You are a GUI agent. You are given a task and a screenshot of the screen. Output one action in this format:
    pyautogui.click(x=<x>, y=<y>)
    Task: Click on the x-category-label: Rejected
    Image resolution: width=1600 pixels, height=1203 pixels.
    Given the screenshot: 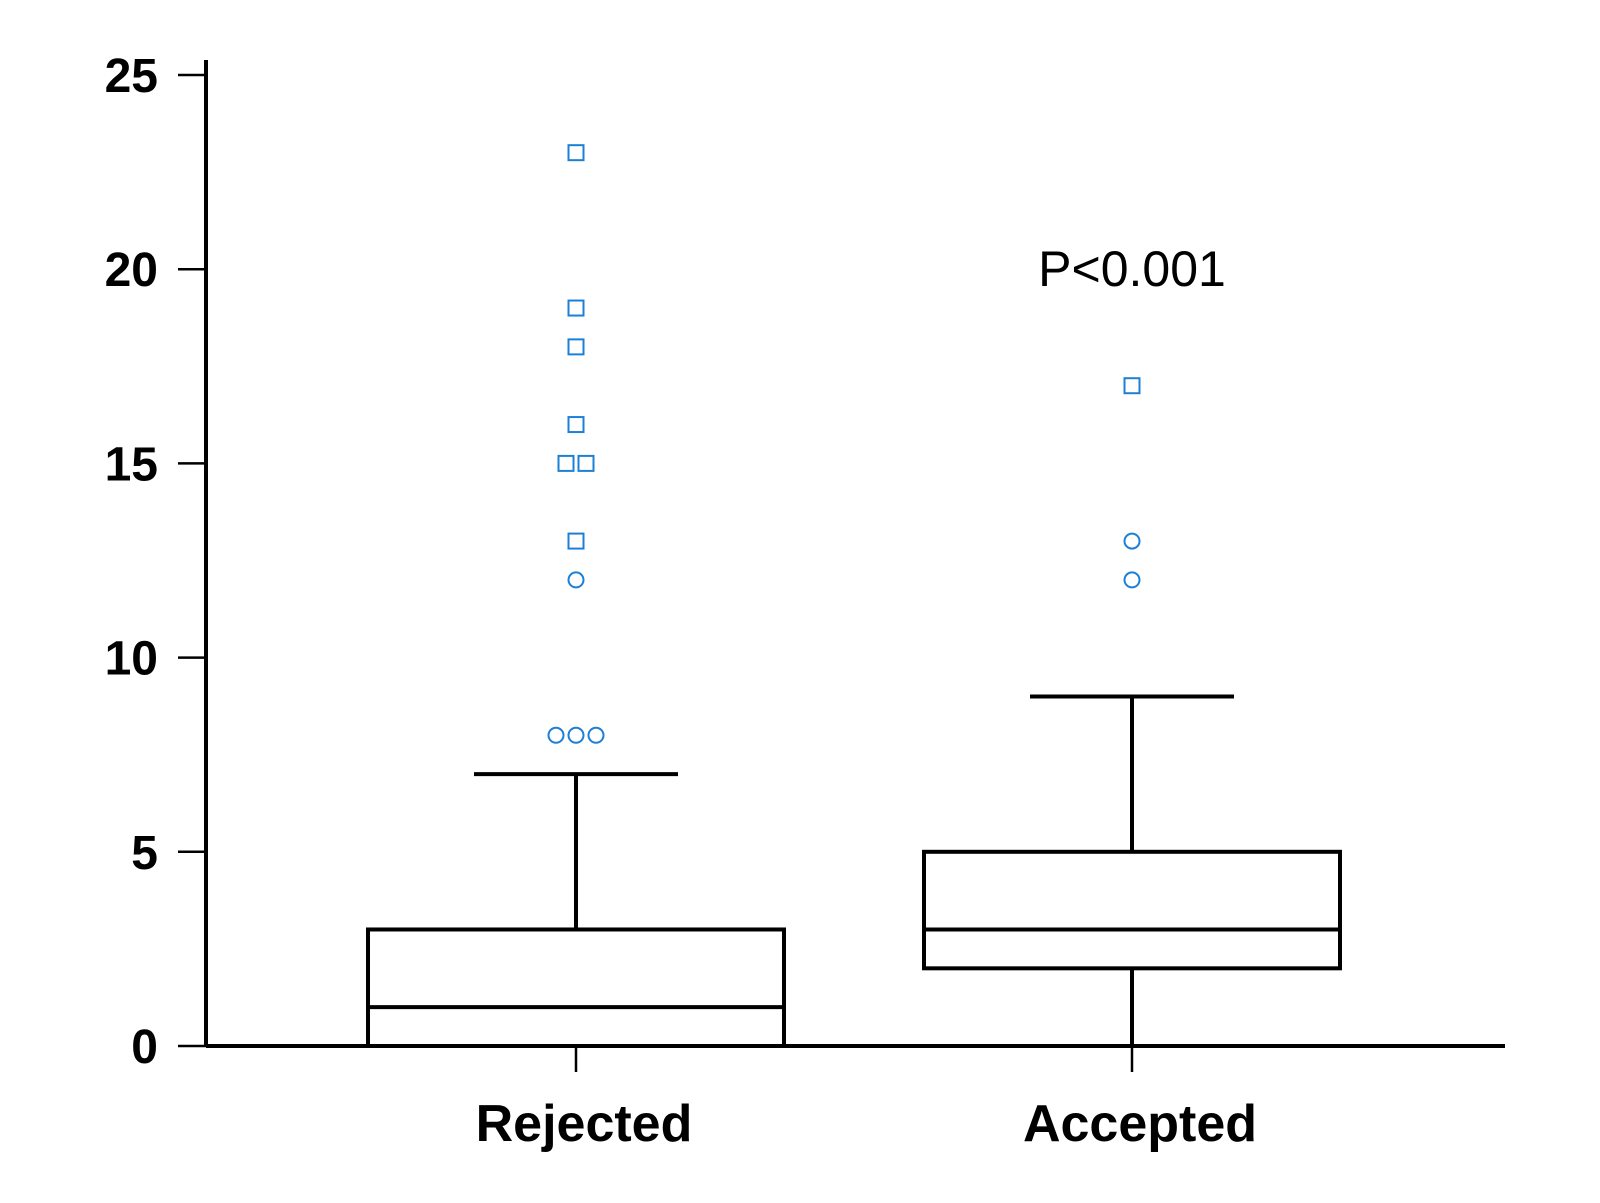 What is the action you would take?
    pyautogui.click(x=584, y=1124)
    